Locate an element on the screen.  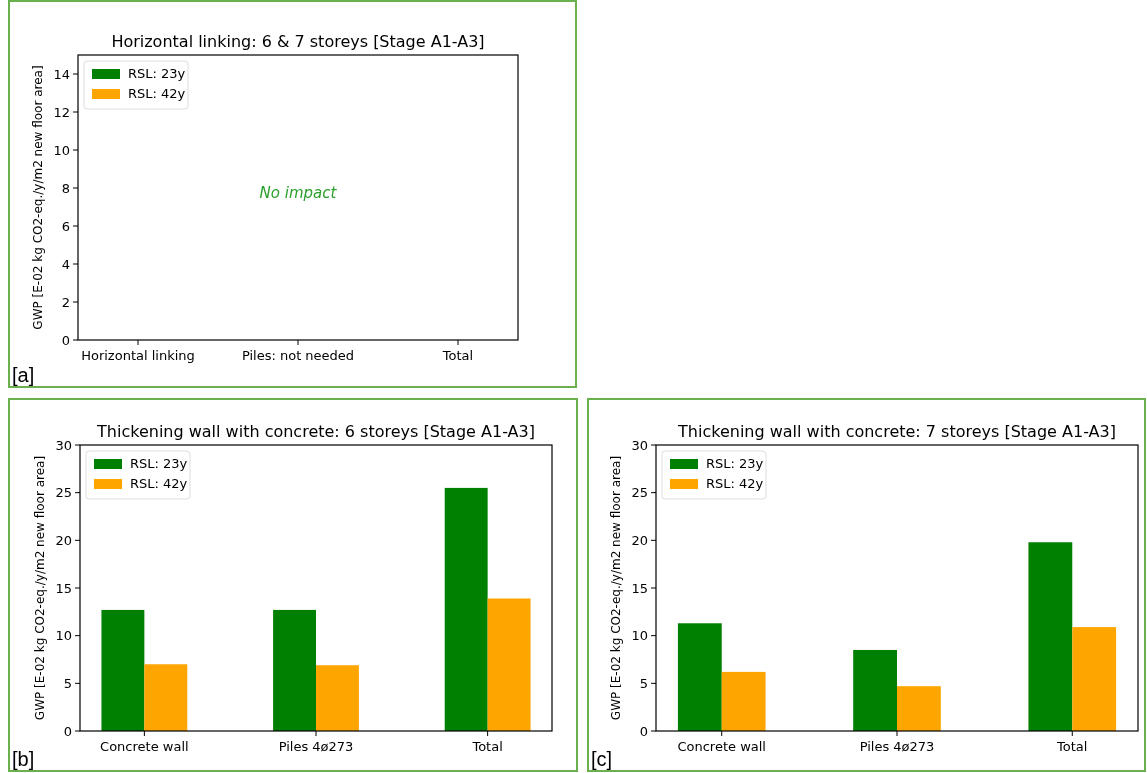
text: [b] is located at coordinates (23, 759).